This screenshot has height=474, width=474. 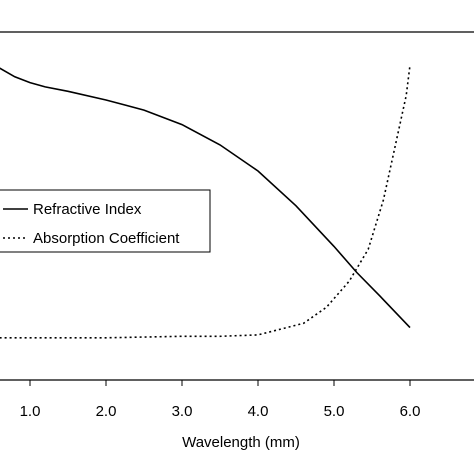 What do you see at coordinates (334, 411) in the screenshot?
I see `x-tick-label-4: 5.0` at bounding box center [334, 411].